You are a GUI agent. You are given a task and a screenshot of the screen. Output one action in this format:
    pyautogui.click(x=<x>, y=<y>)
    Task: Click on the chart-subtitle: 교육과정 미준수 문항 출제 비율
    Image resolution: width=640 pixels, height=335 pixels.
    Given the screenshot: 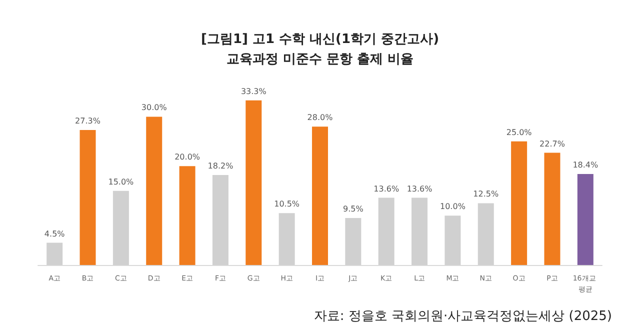 What is the action you would take?
    pyautogui.click(x=320, y=59)
    